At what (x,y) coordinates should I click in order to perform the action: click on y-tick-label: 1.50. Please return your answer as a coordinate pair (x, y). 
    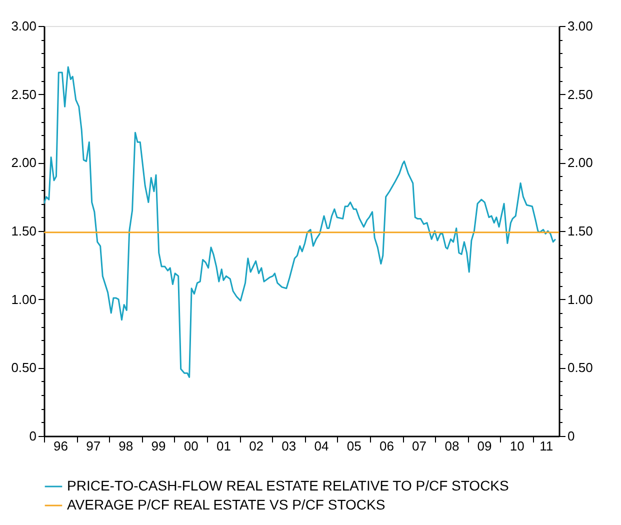
    Looking at the image, I should click on (23, 231).